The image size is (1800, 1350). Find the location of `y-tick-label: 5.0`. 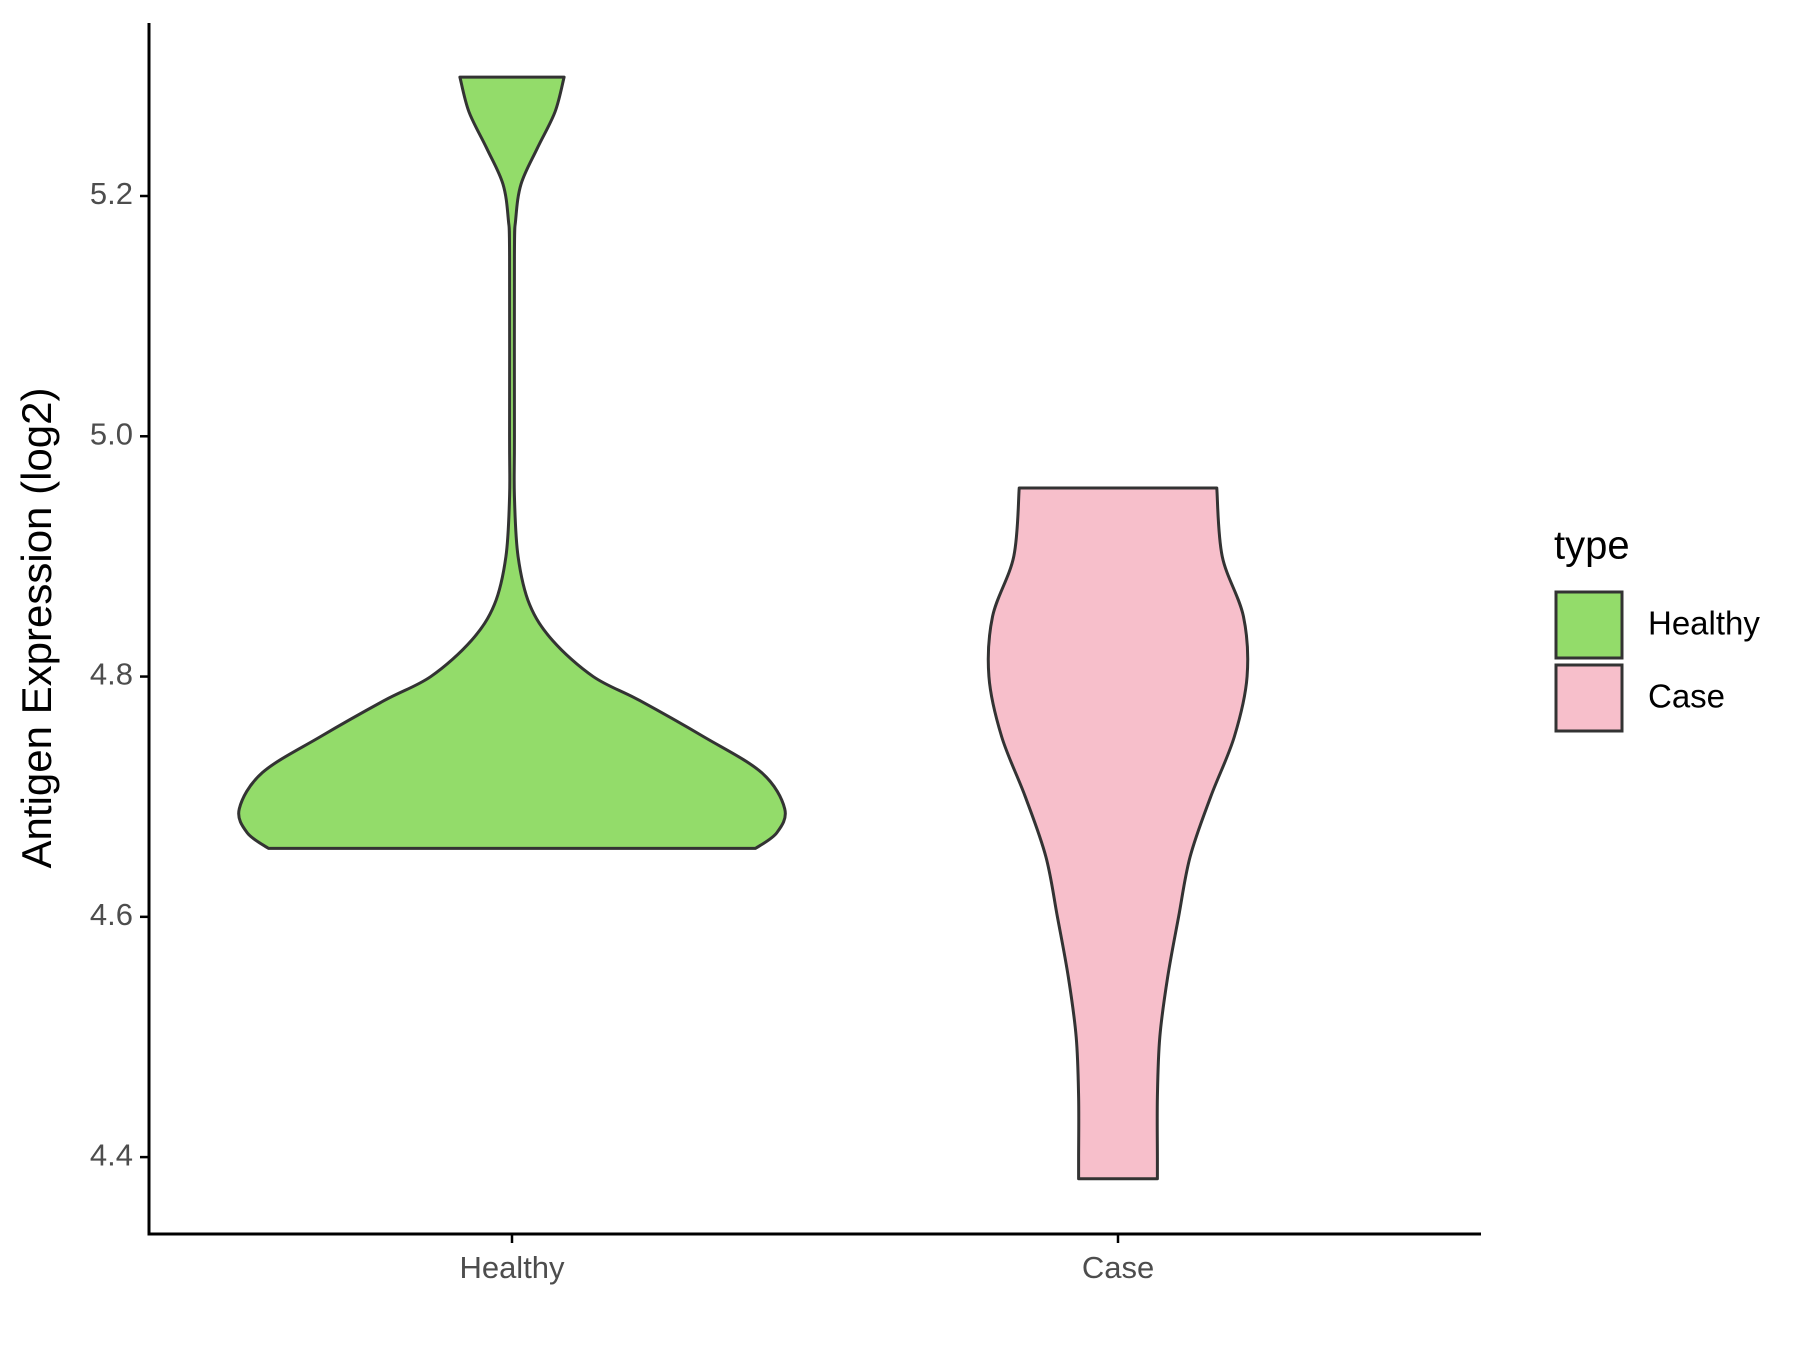

y-tick-label: 5.0 is located at coordinates (111, 433).